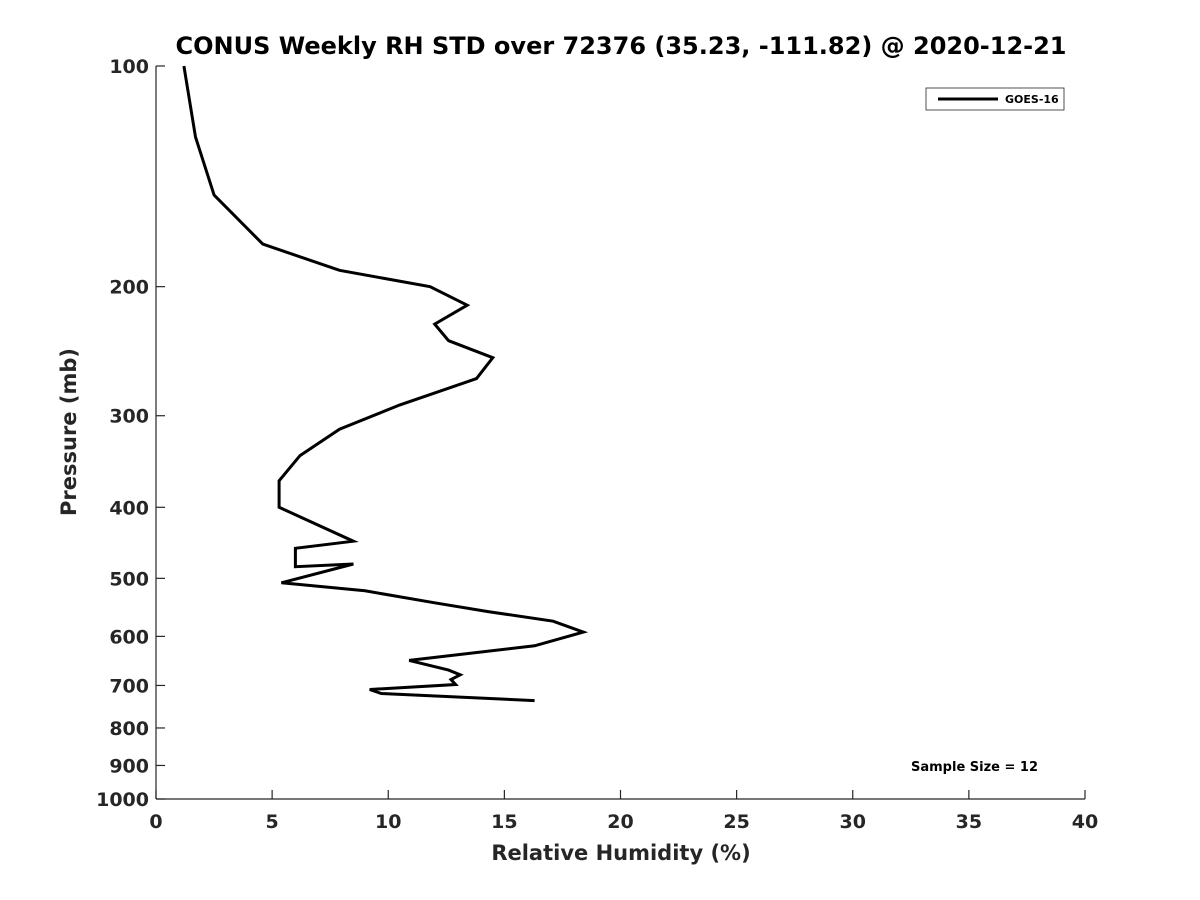  I want to click on y-axis-label: Pressure (mb), so click(69, 432).